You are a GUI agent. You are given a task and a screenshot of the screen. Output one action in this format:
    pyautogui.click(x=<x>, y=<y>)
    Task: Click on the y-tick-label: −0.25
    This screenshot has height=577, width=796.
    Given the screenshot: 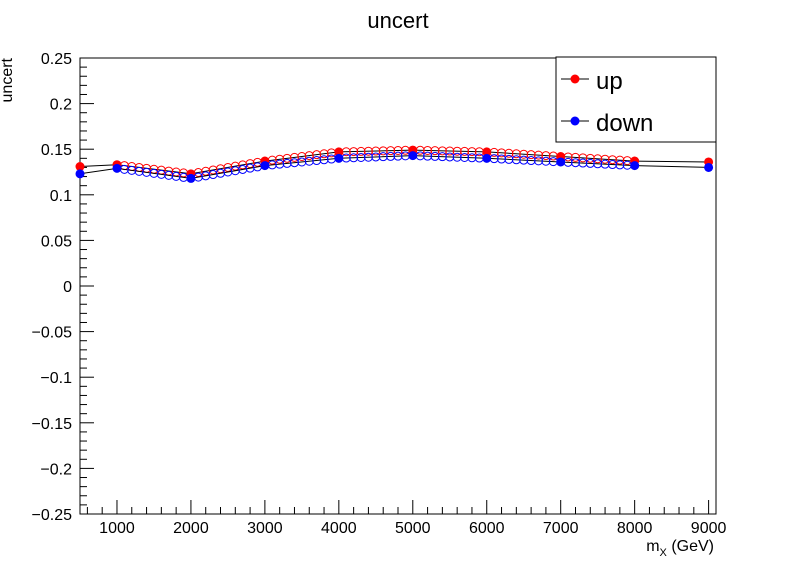 What is the action you would take?
    pyautogui.click(x=52, y=515)
    